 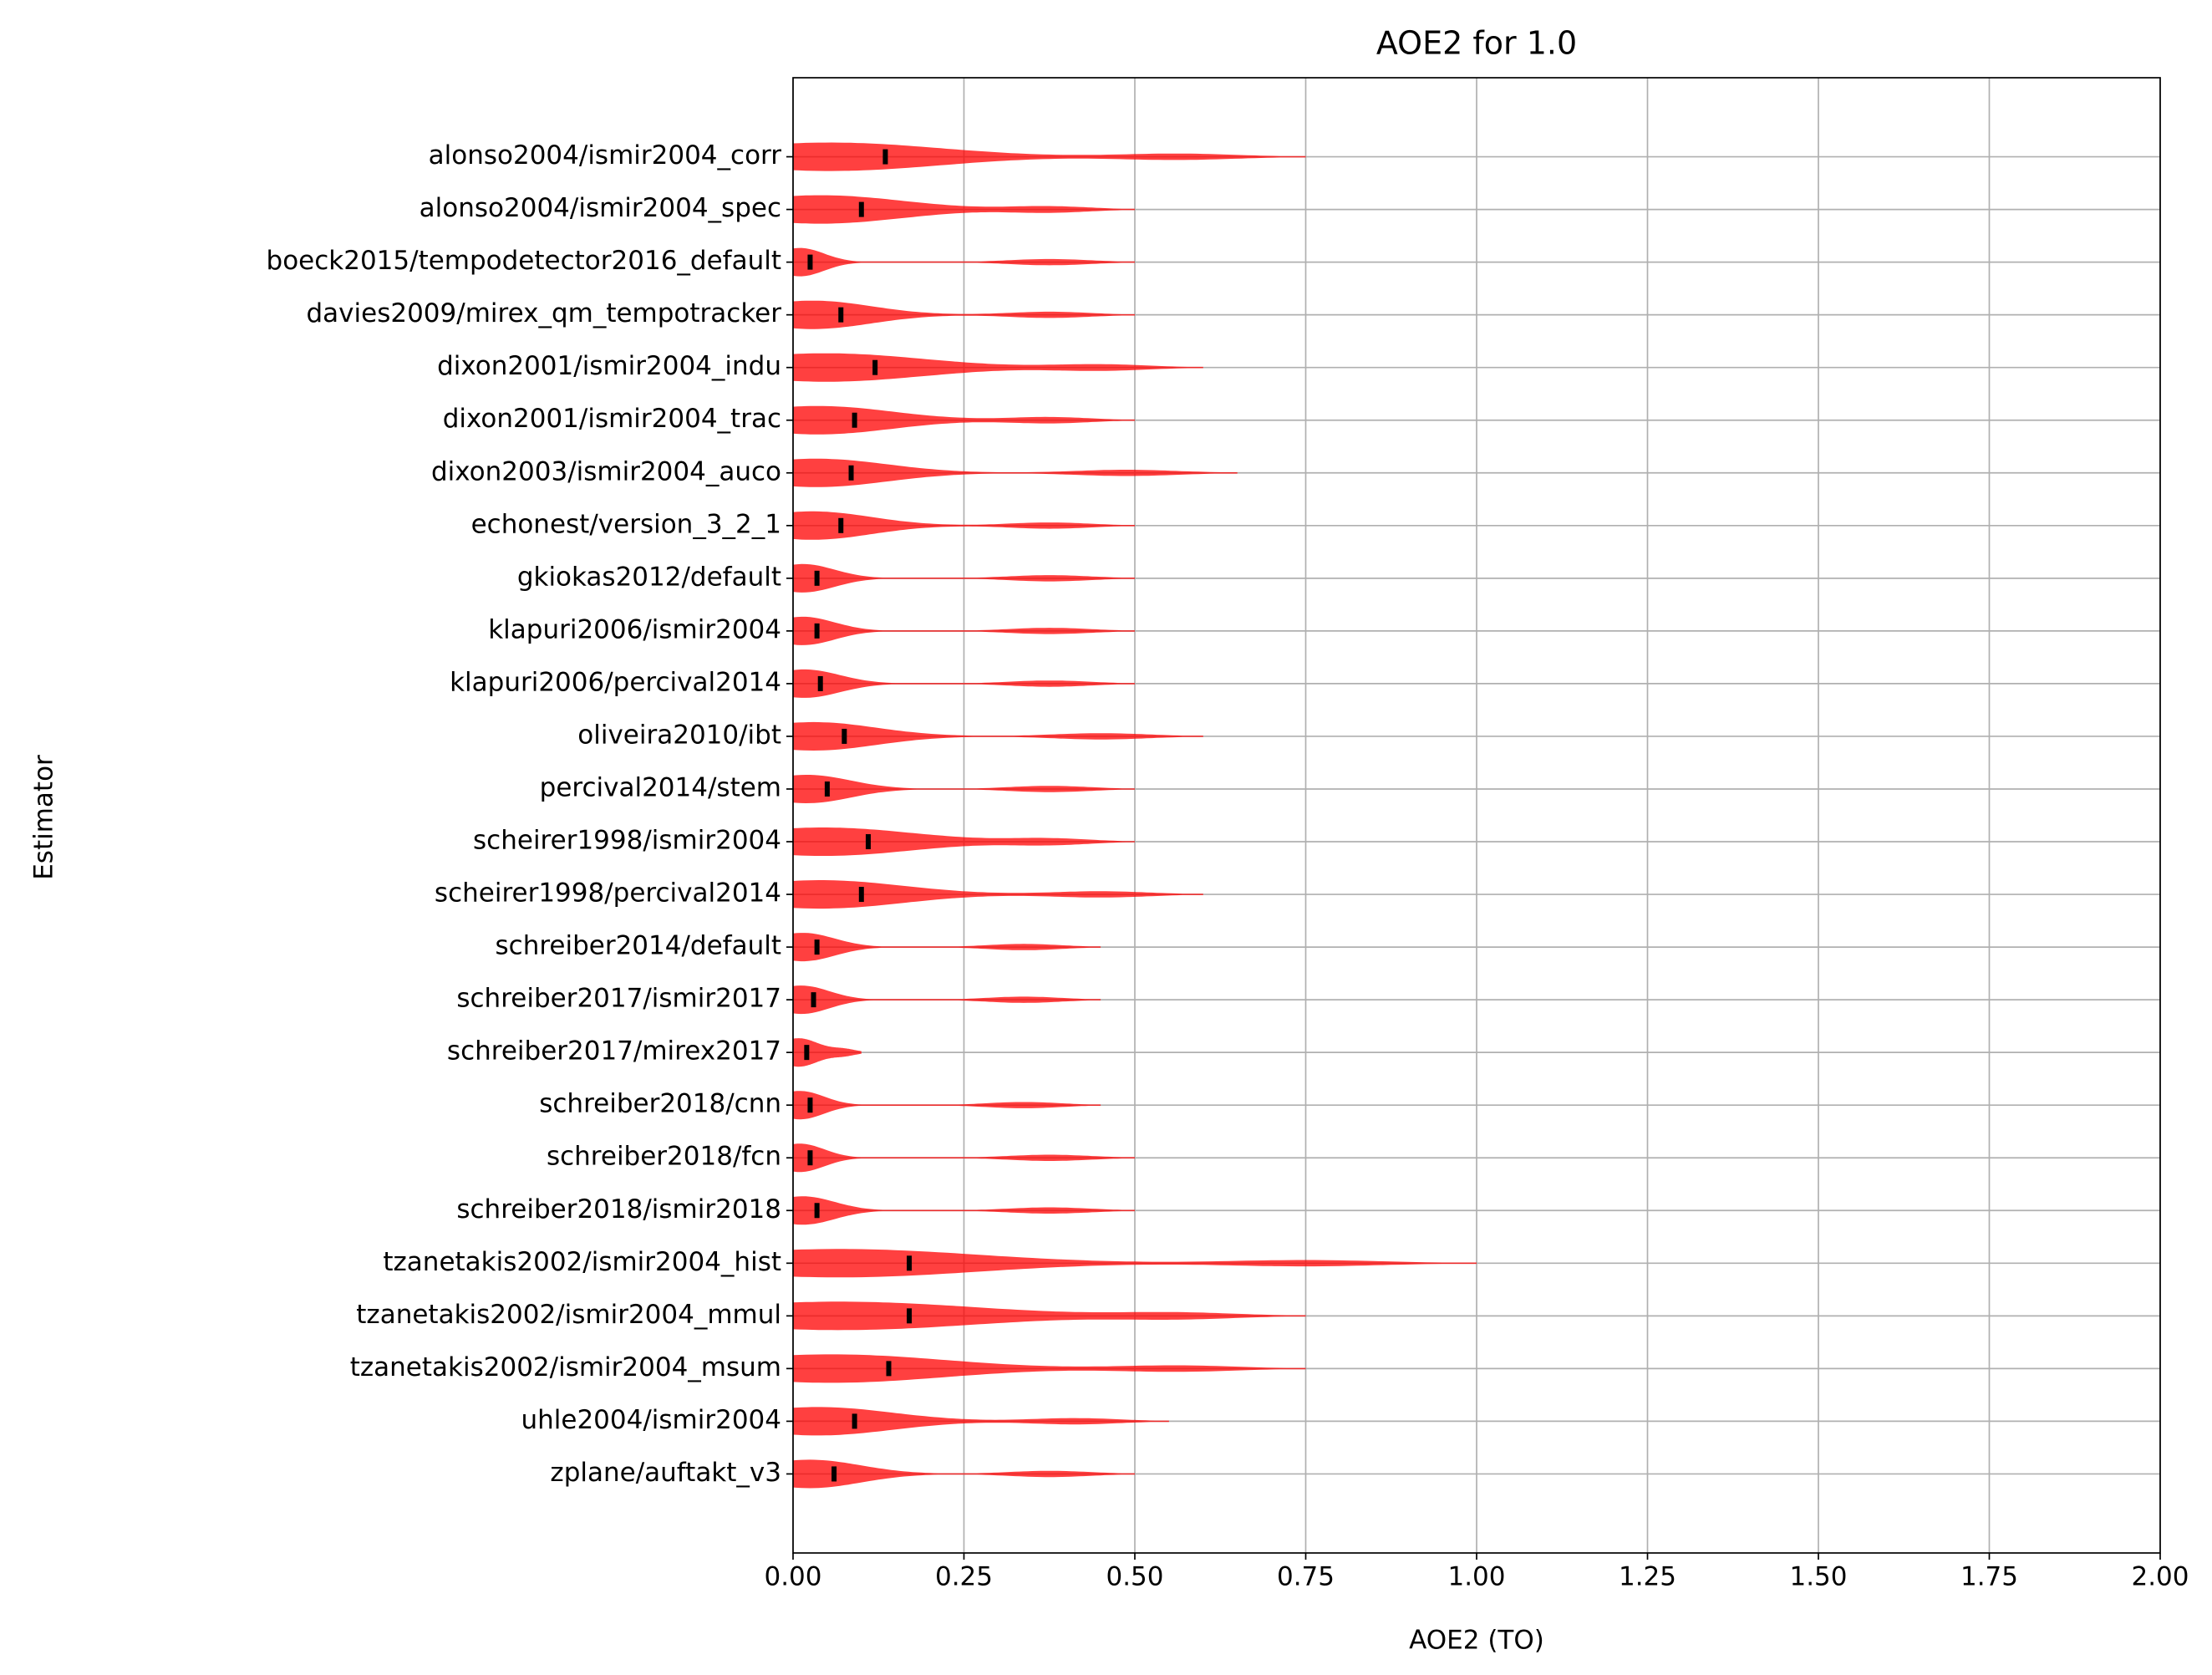 I want to click on x-tick-label: 0.75, so click(x=1306, y=1577).